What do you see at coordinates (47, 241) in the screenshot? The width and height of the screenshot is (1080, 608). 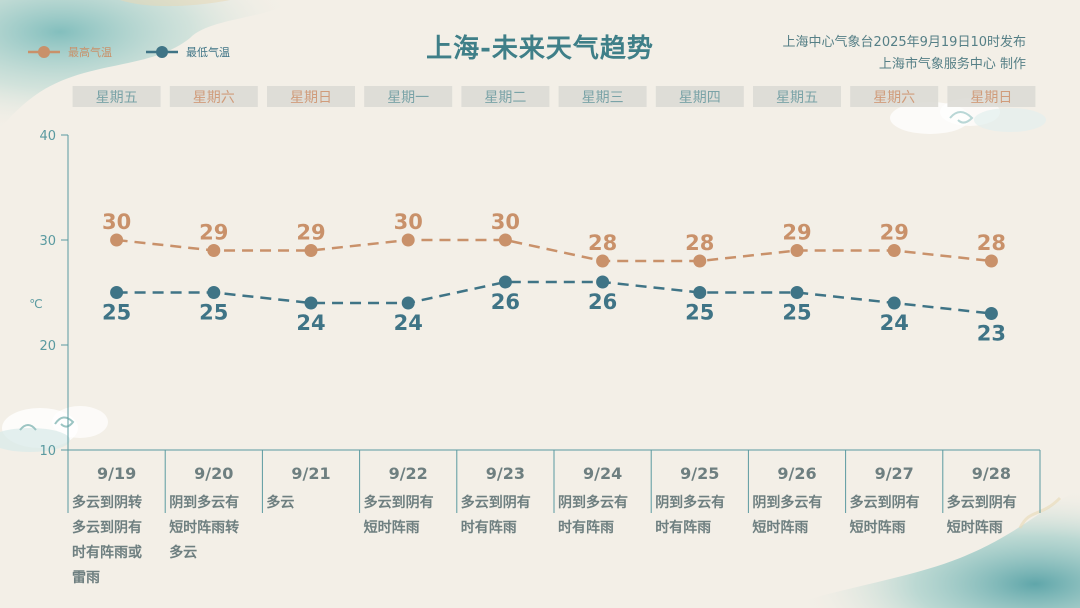 I see `y-tick-label: 30` at bounding box center [47, 241].